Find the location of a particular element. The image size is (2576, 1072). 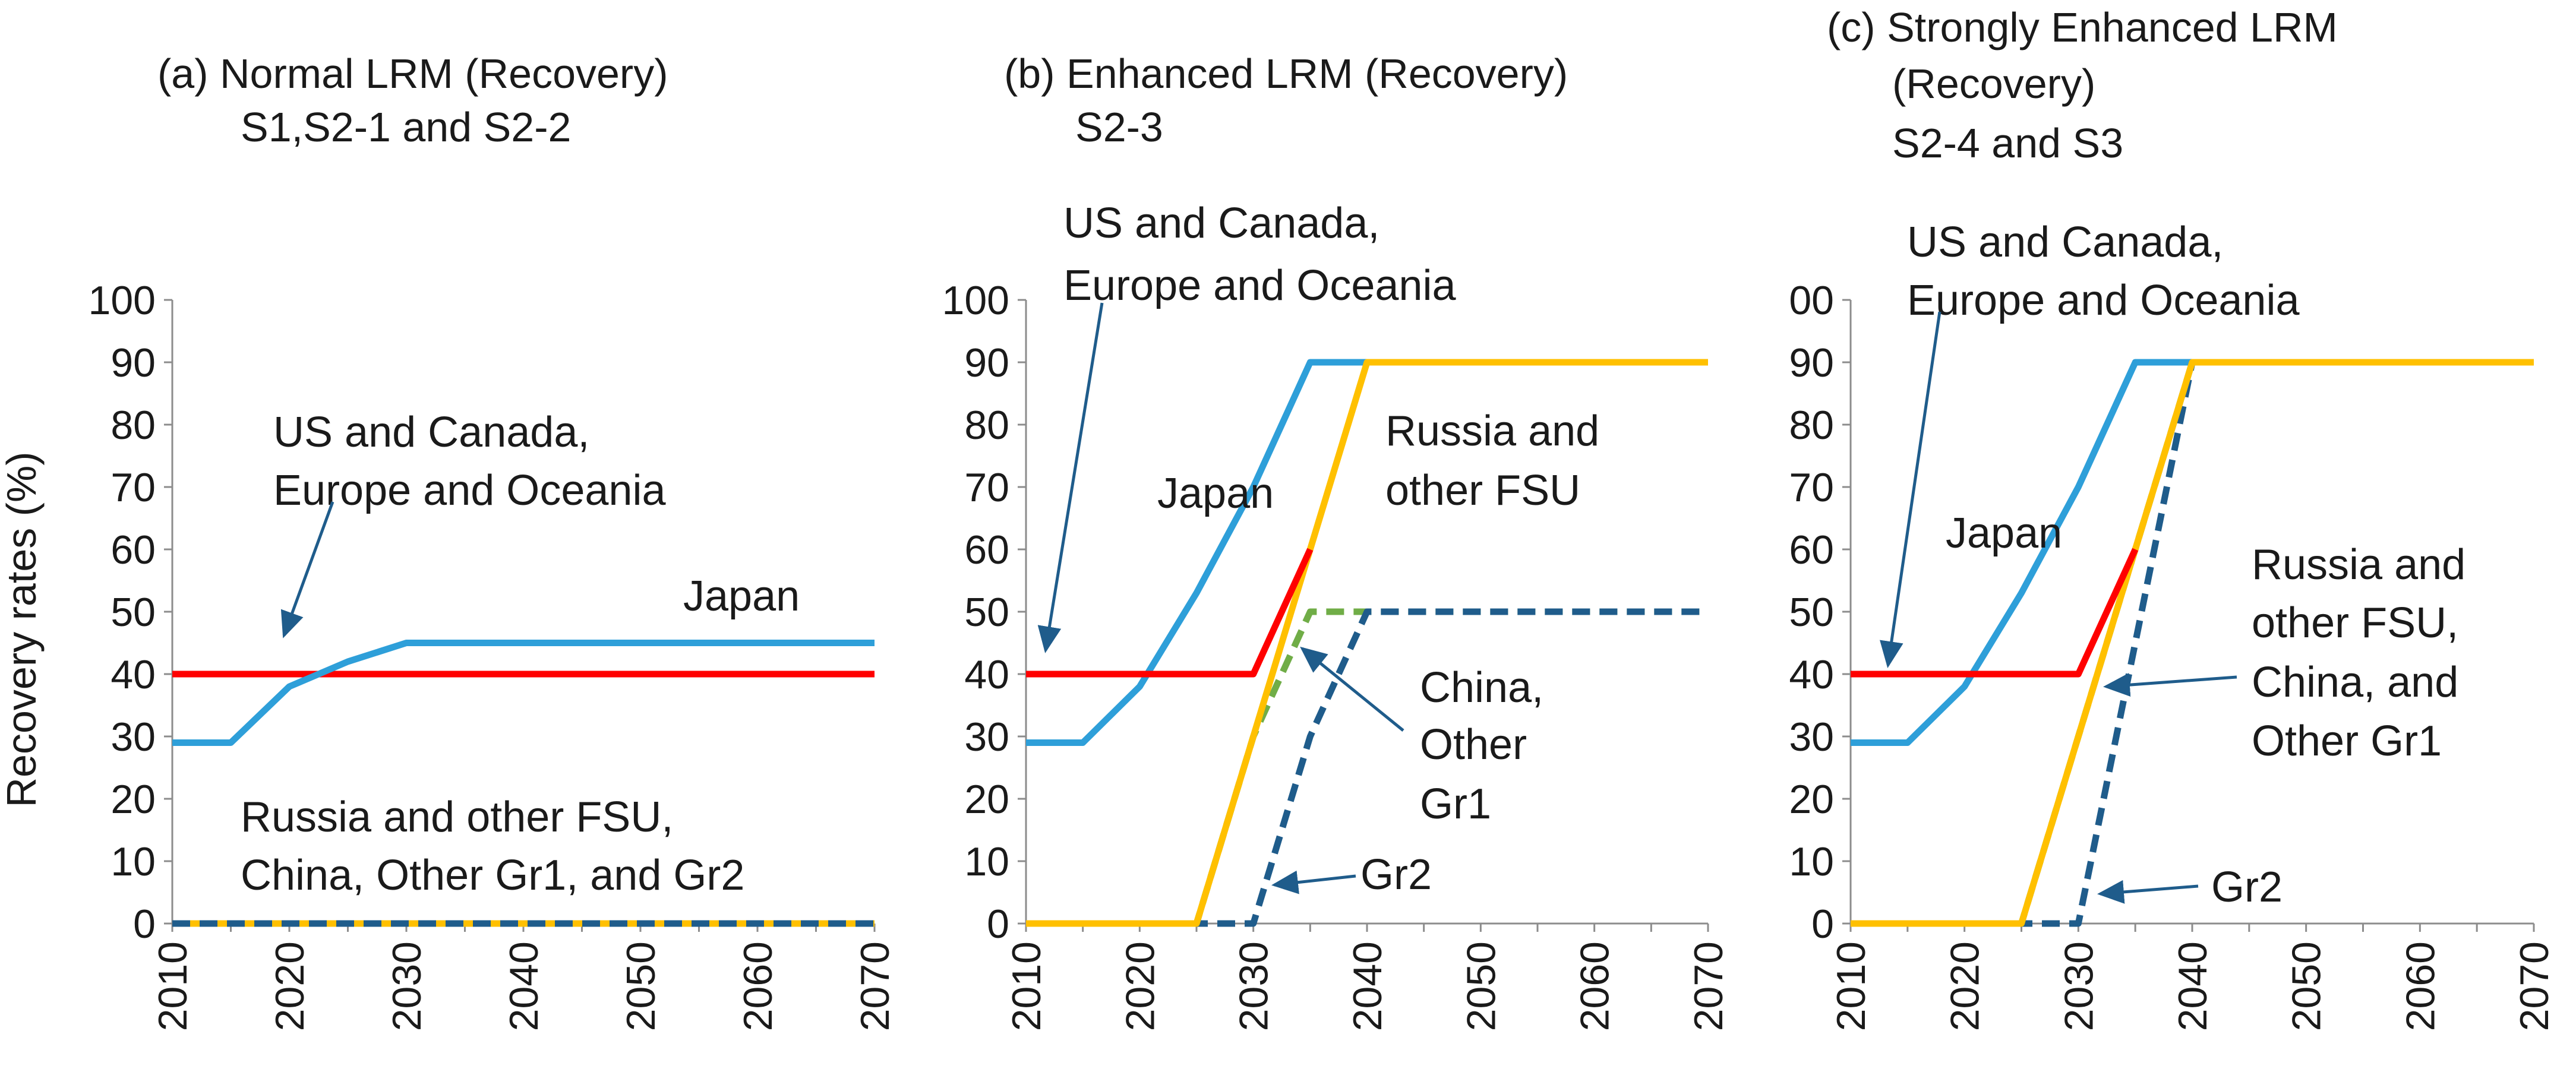

panel-title-line: (Recovery) is located at coordinates (1993, 84).